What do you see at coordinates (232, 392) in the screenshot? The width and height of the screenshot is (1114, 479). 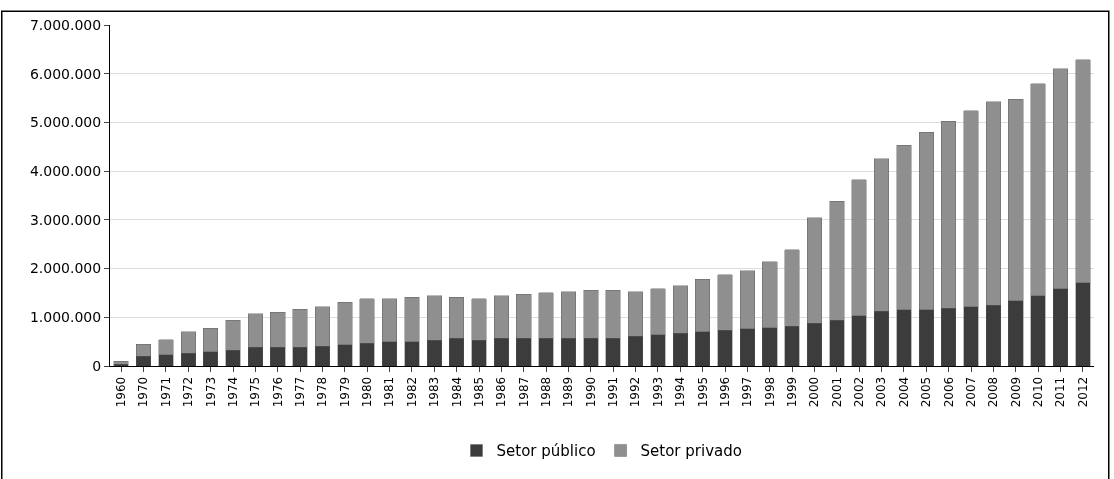 I see `x-tick-label: 1974` at bounding box center [232, 392].